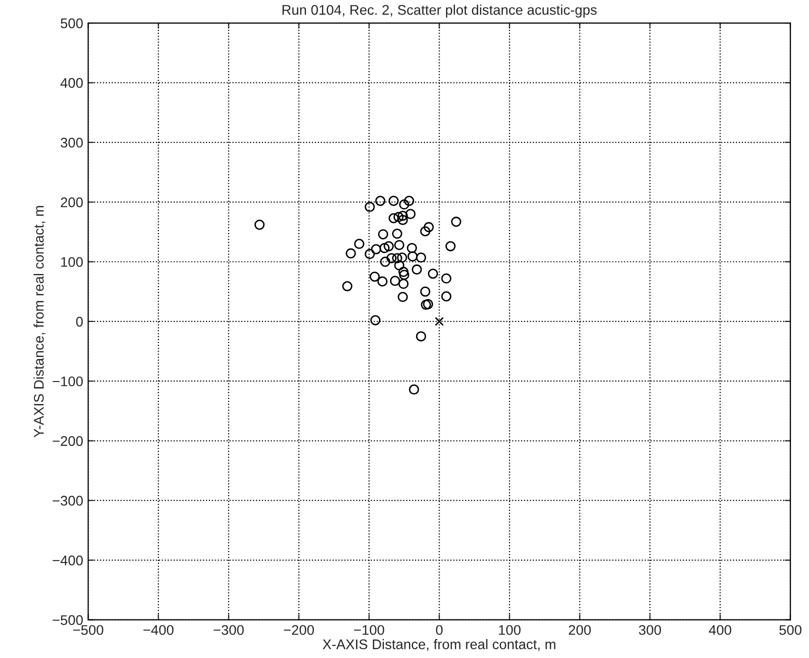 Image resolution: width=809 pixels, height=658 pixels. Describe the element at coordinates (439, 630) in the screenshot. I see `x-tick-label: 0` at that location.